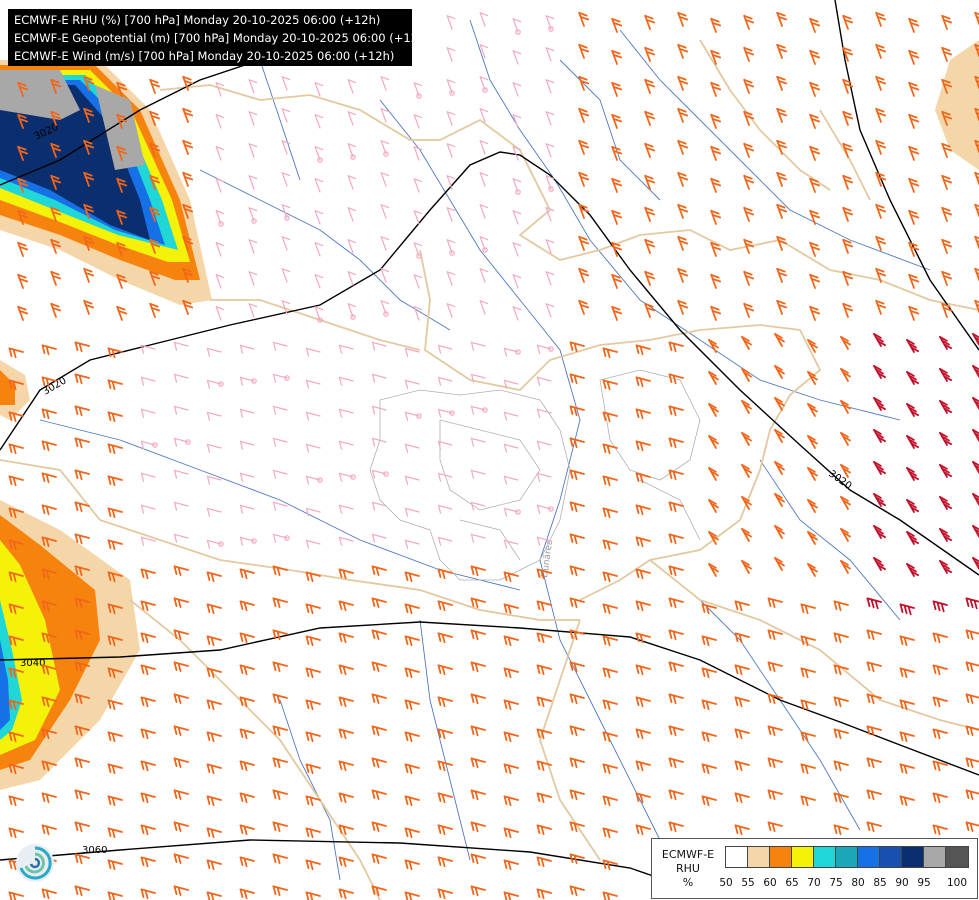 This screenshot has height=900, width=979. Describe the element at coordinates (803, 857) in the screenshot. I see `legend-swatch` at that location.